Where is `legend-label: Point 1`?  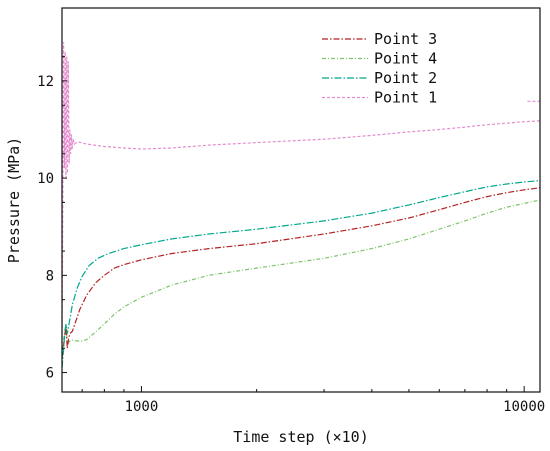 legend-label: Point 1 is located at coordinates (405, 98).